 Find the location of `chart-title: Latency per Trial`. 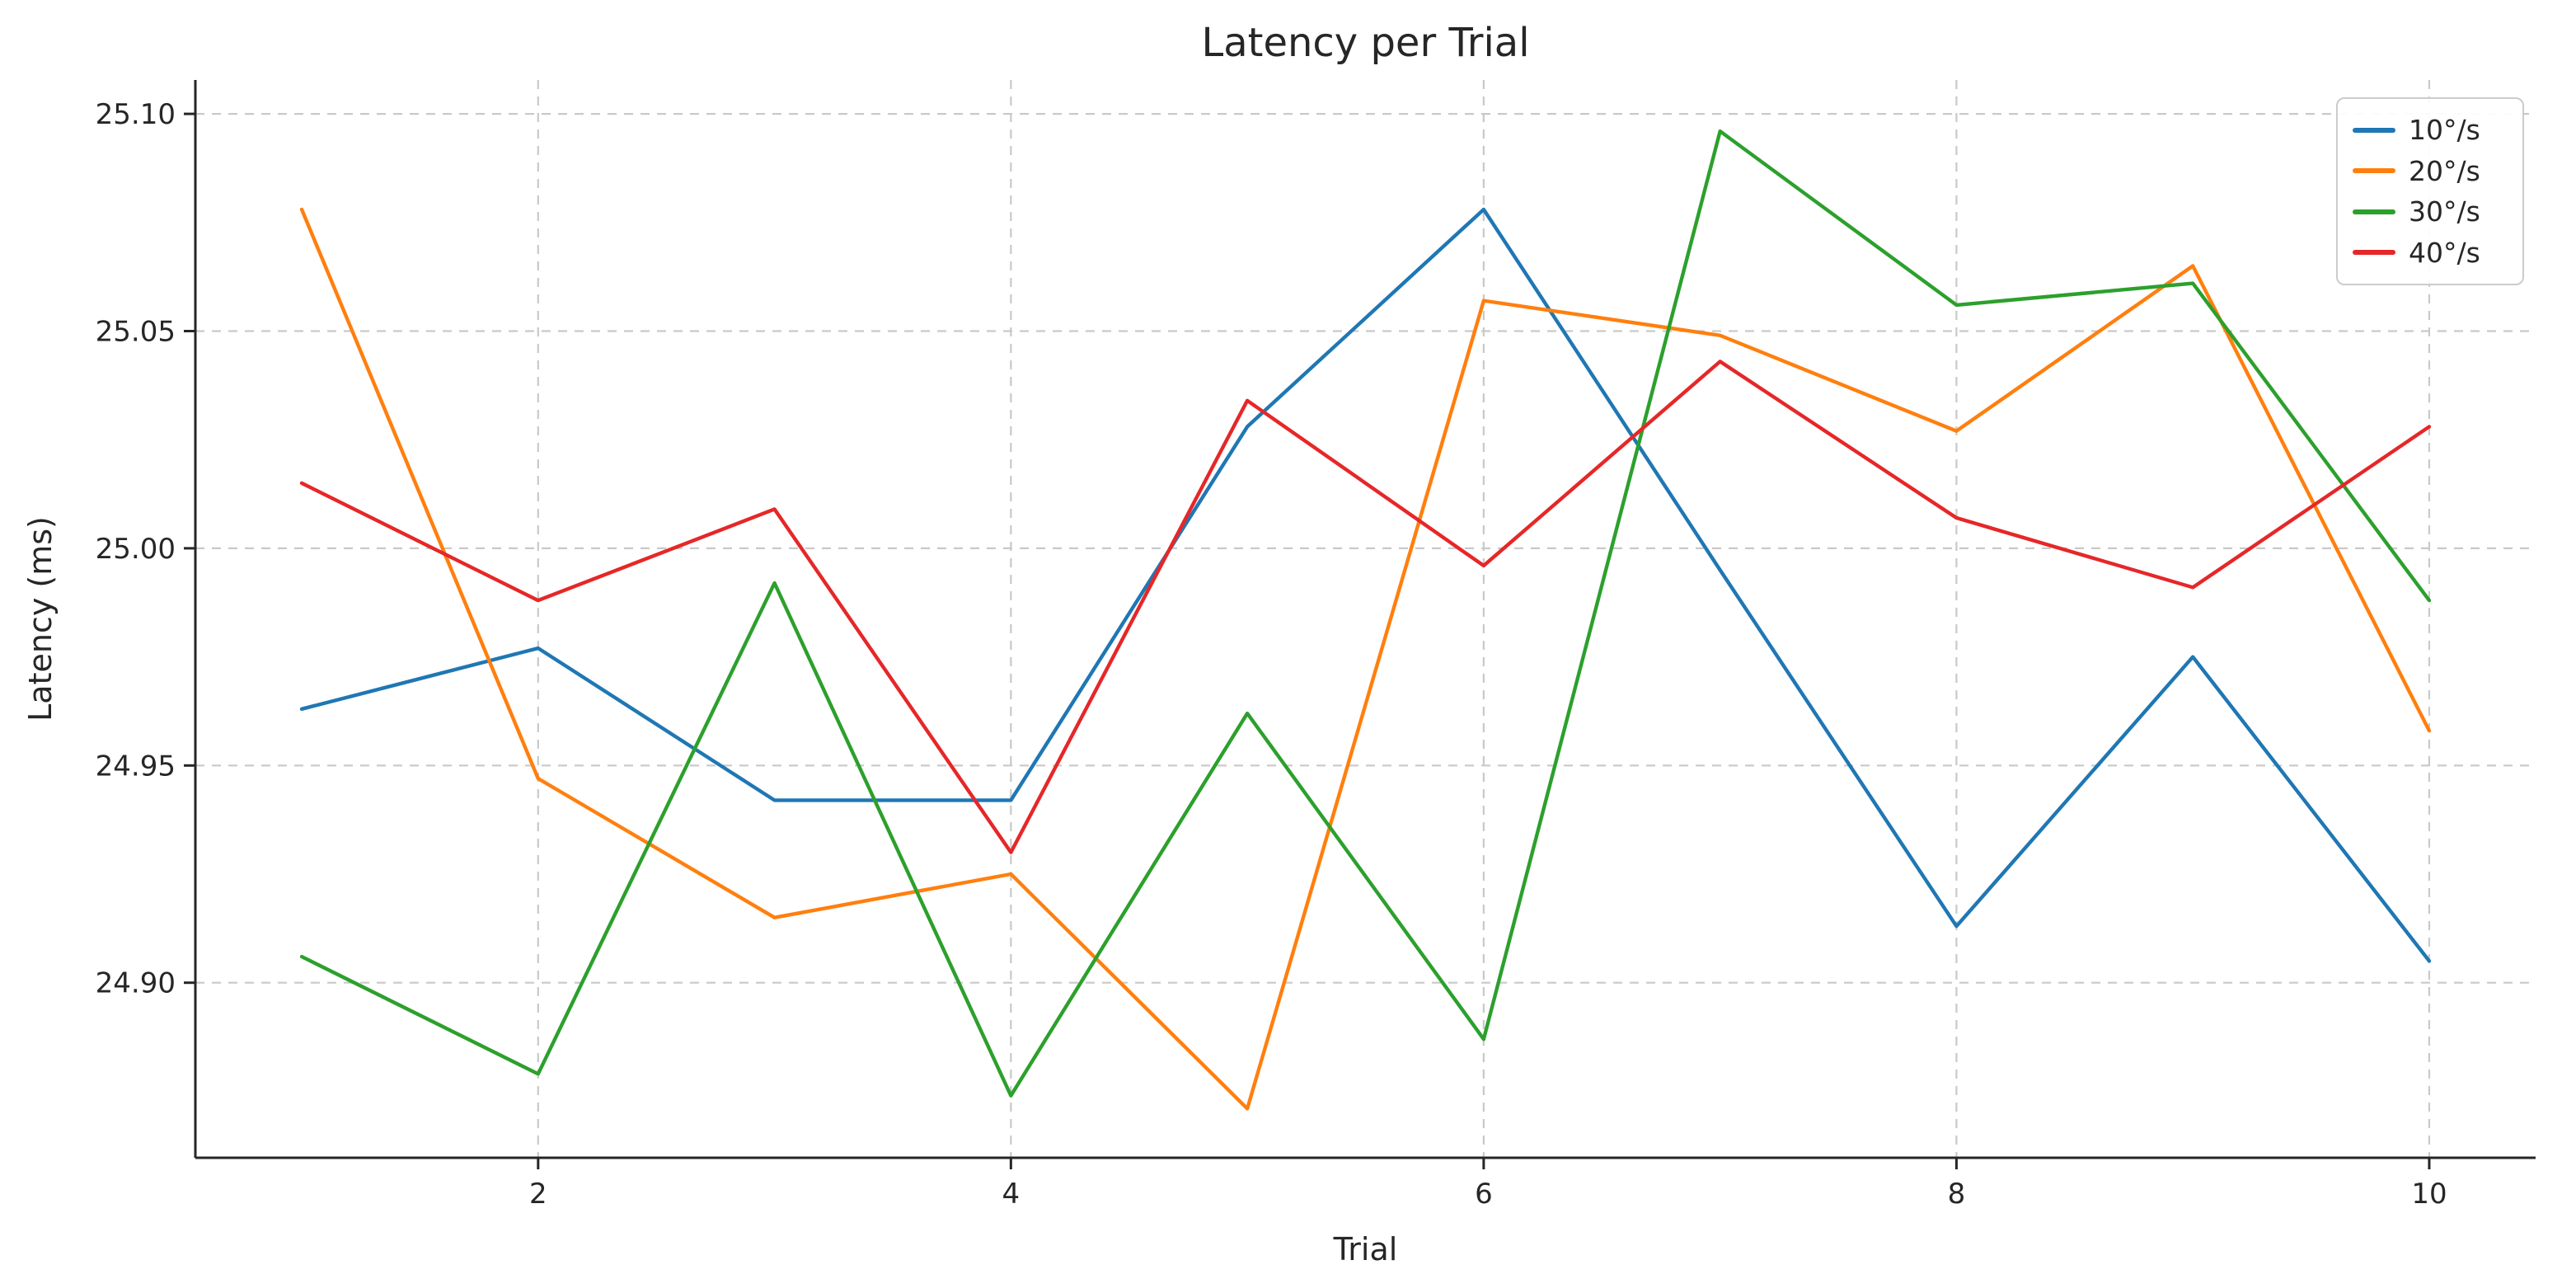

chart-title: Latency per Trial is located at coordinates (1365, 43).